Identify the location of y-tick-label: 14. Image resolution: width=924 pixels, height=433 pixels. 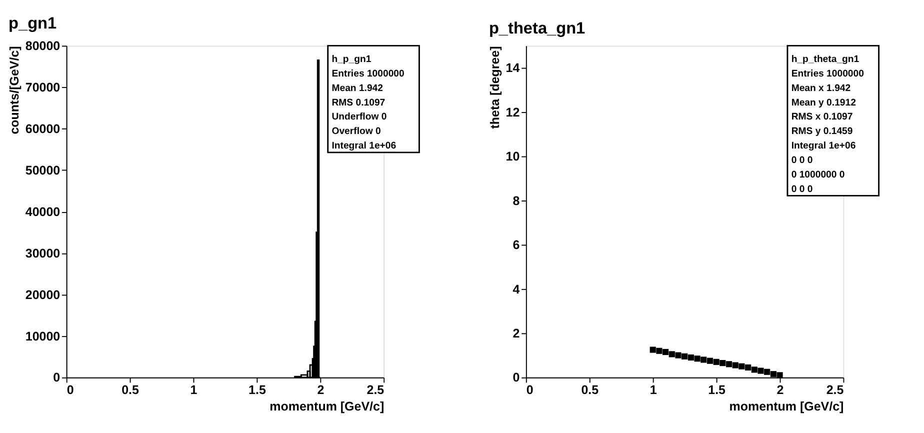
(513, 68).